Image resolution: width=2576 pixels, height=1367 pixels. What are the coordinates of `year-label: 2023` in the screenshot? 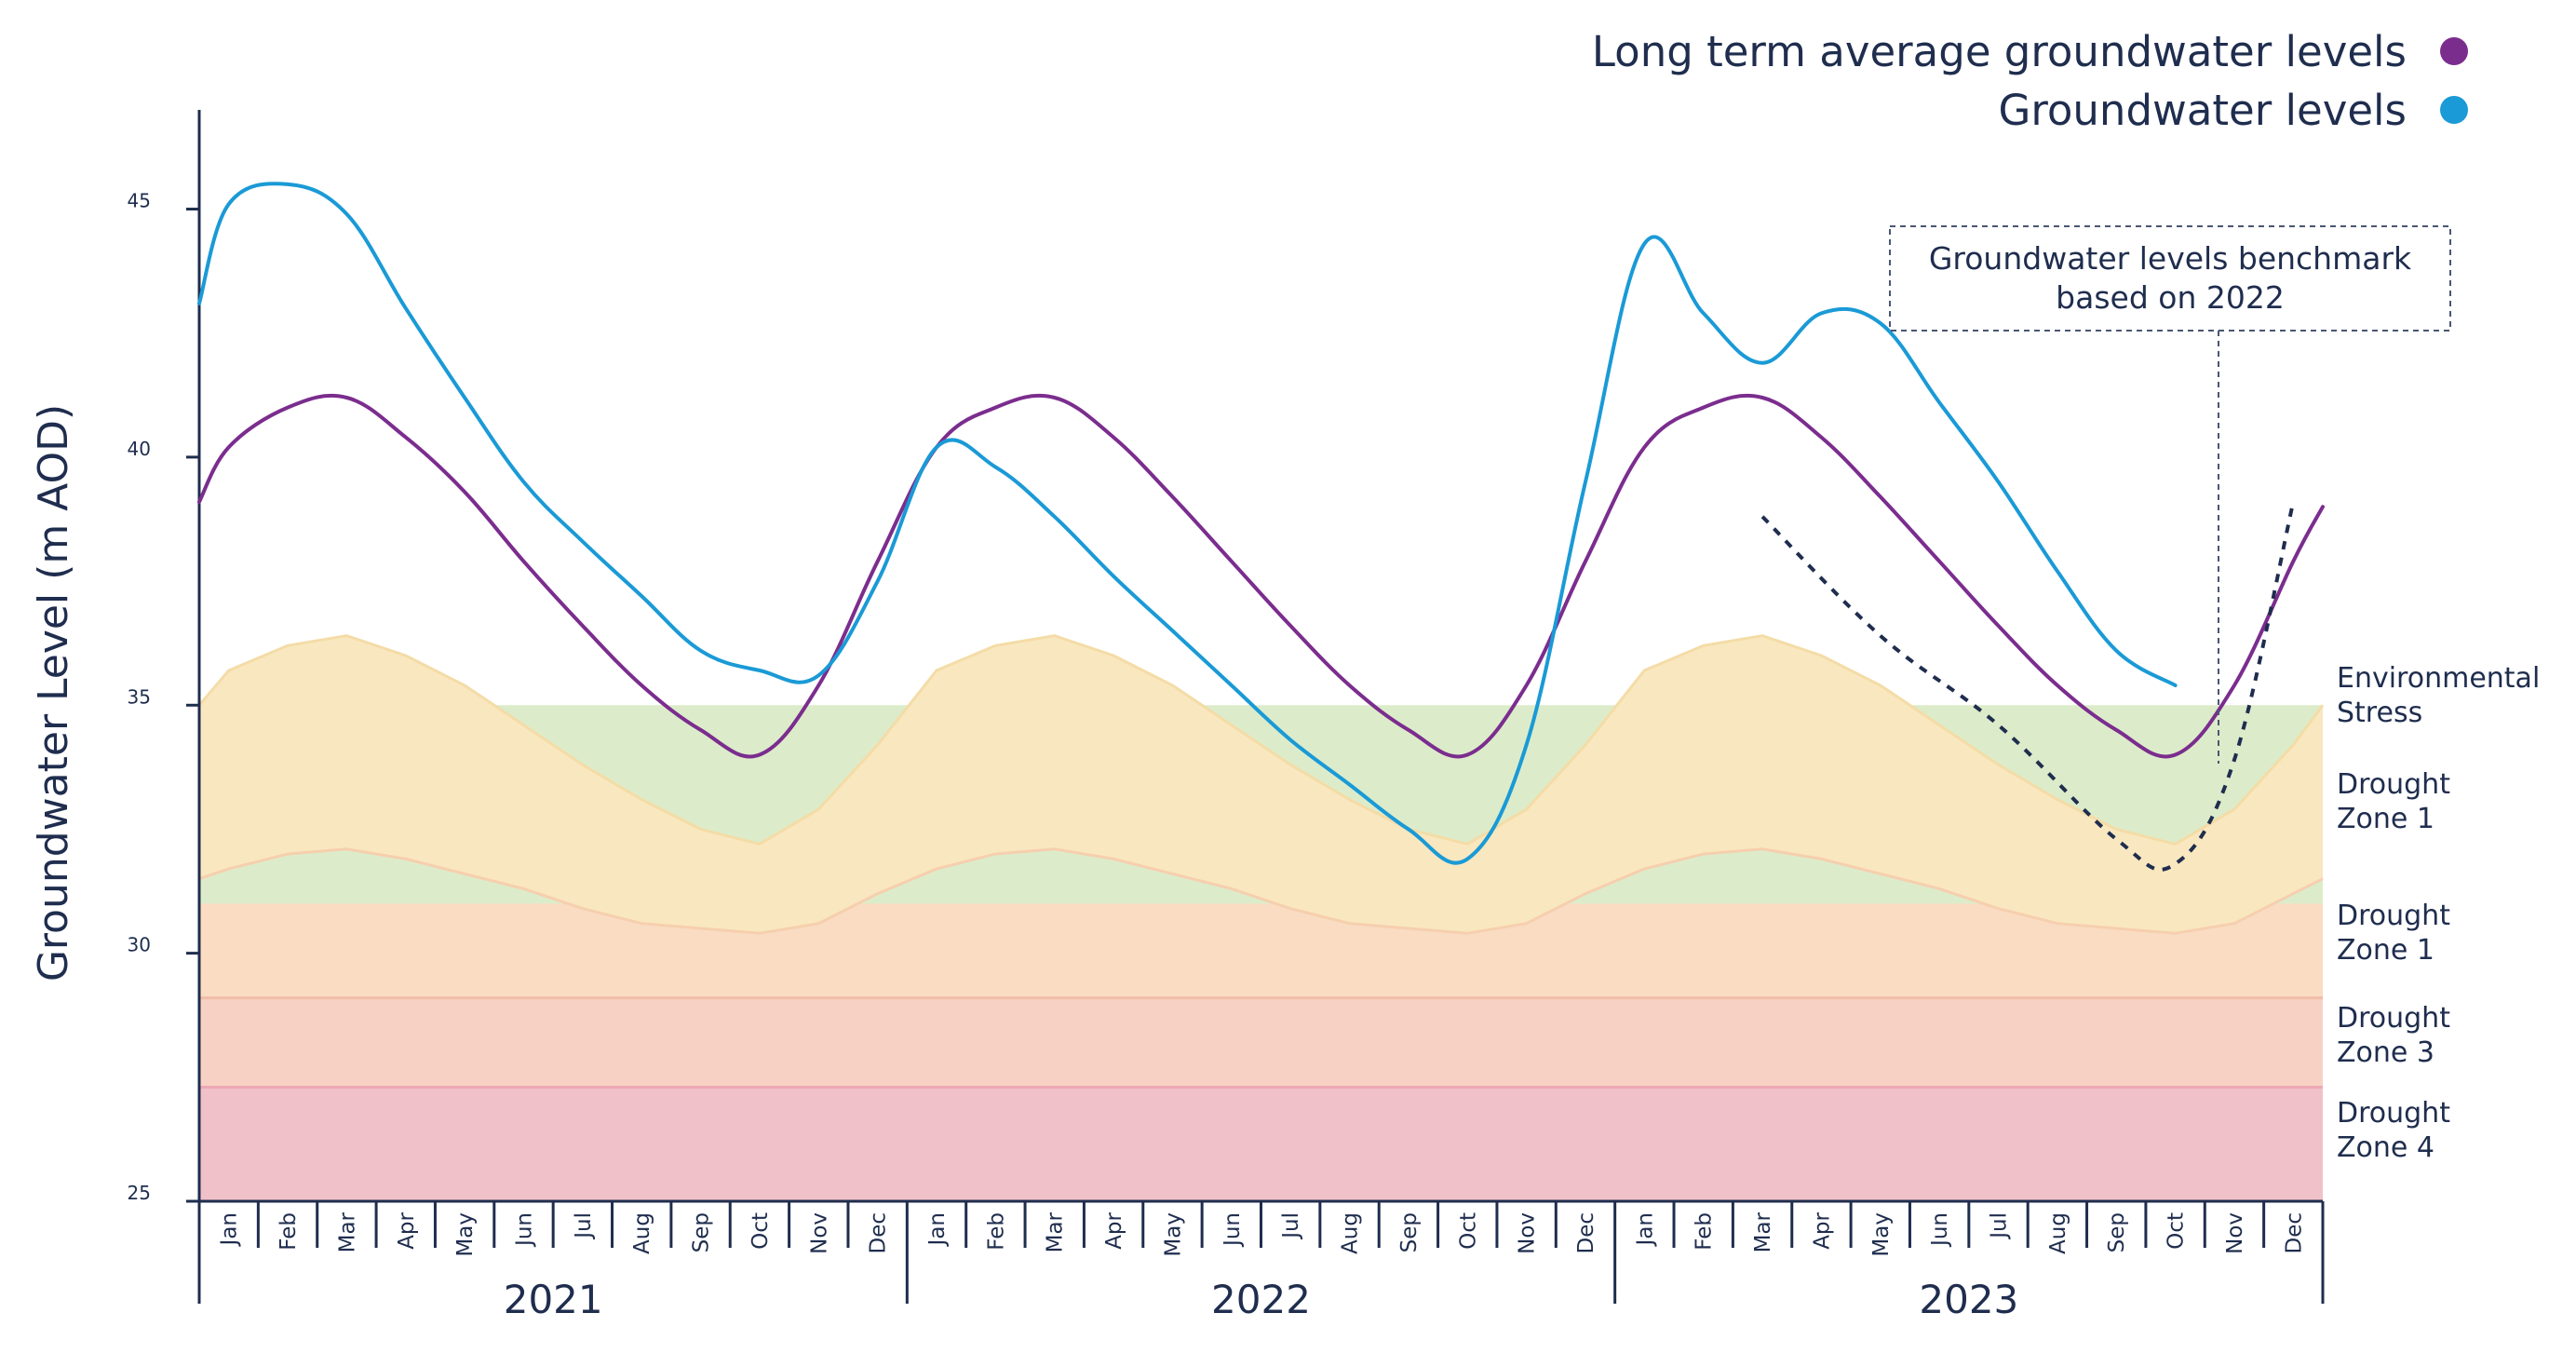 It's located at (1968, 1299).